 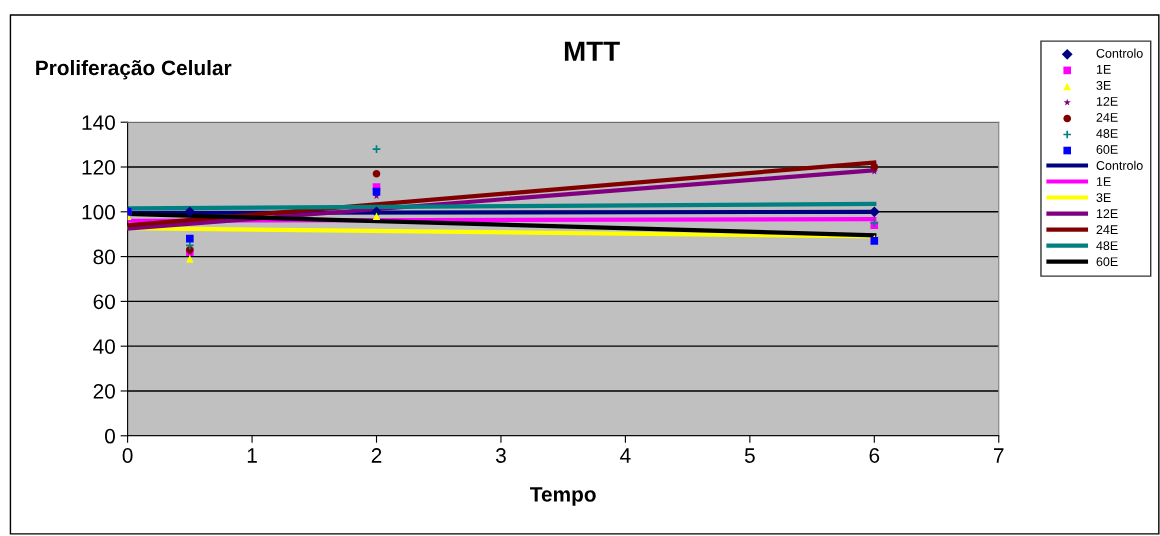 I want to click on y-tick-label: 140, so click(x=98, y=122).